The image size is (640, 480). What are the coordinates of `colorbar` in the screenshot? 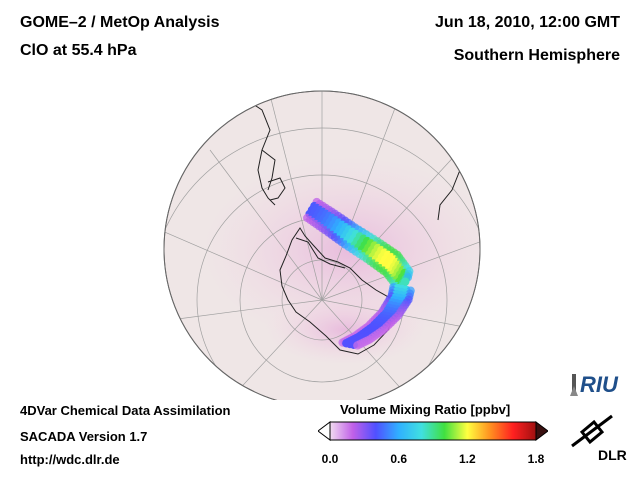 It's located at (433, 431).